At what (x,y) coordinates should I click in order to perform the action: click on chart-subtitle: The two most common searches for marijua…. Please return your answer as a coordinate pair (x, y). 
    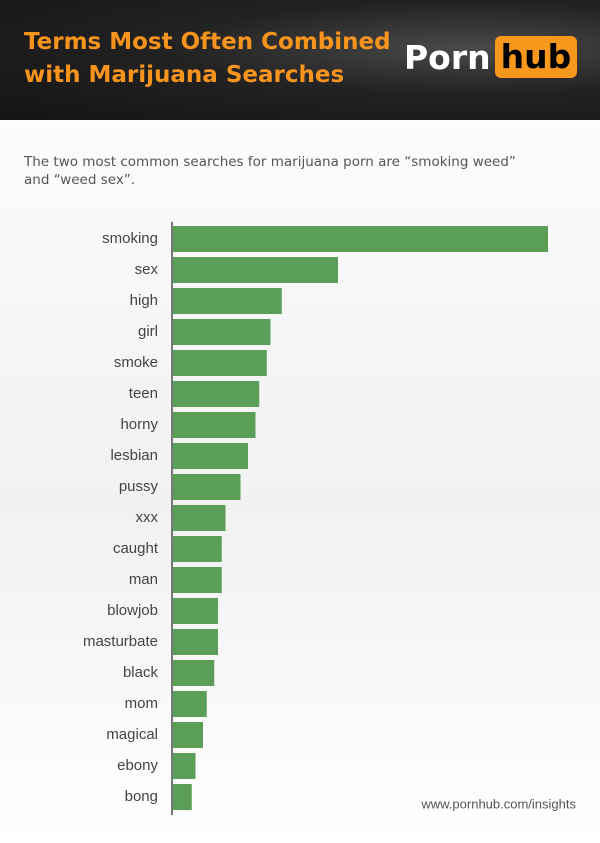
    Looking at the image, I should click on (270, 171).